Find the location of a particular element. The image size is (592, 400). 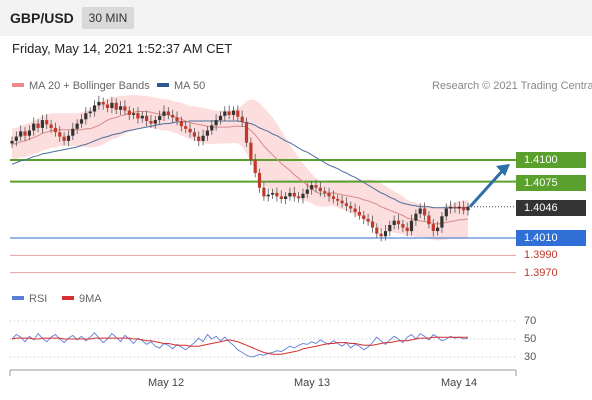

price-label-1-3970: 1.3970 is located at coordinates (541, 273).